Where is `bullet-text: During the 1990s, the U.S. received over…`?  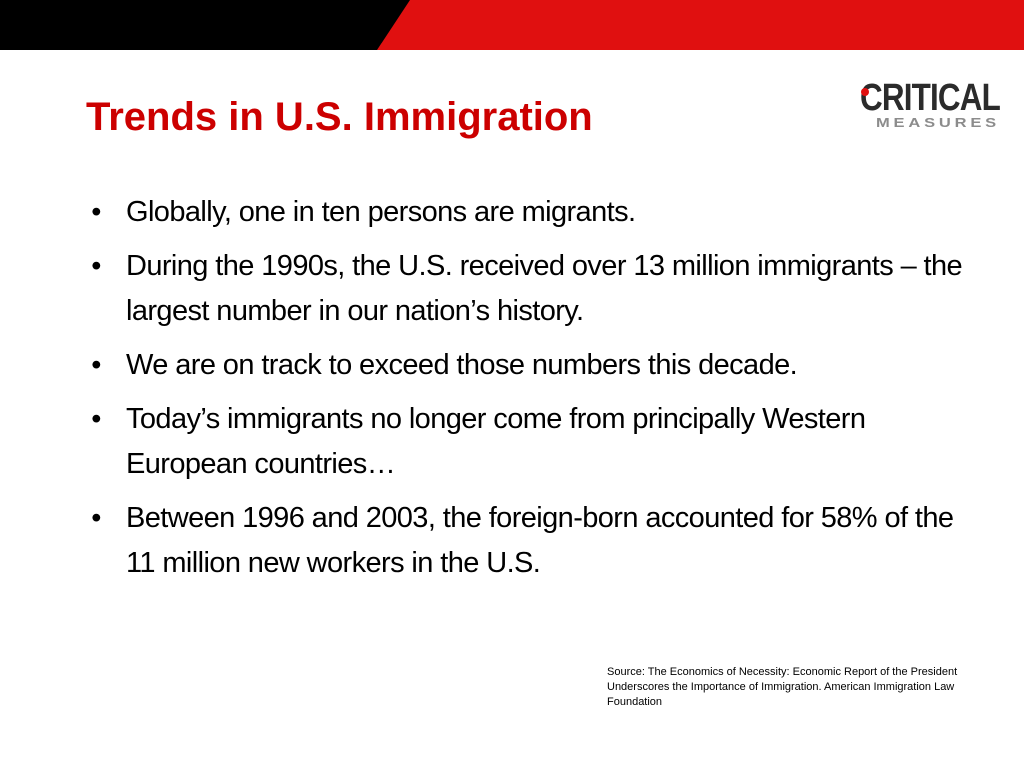 bullet-text: During the 1990s, the U.S. received over… is located at coordinates (544, 288).